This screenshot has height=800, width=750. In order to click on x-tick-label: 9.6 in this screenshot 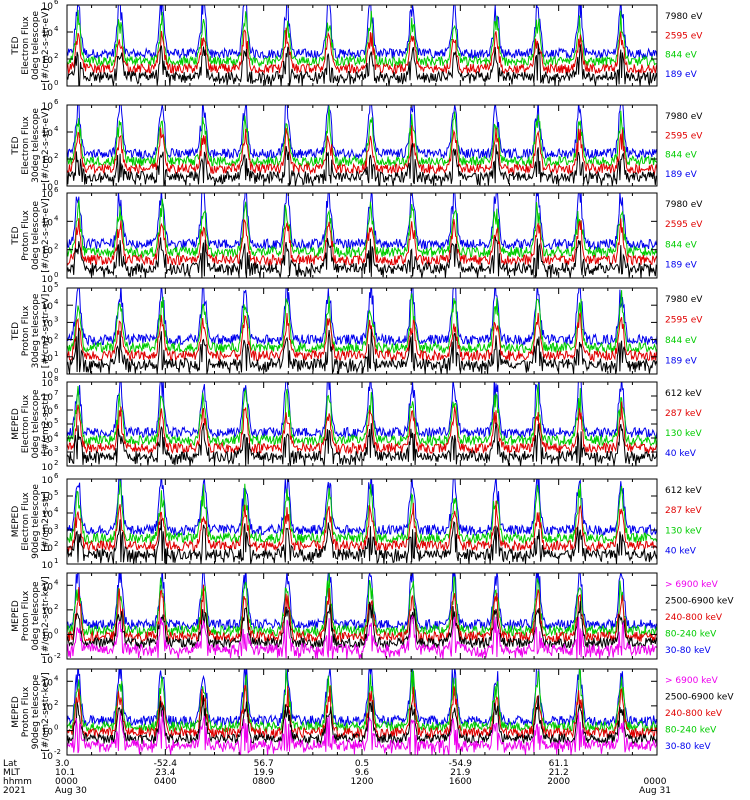, I will do `click(362, 773)`.